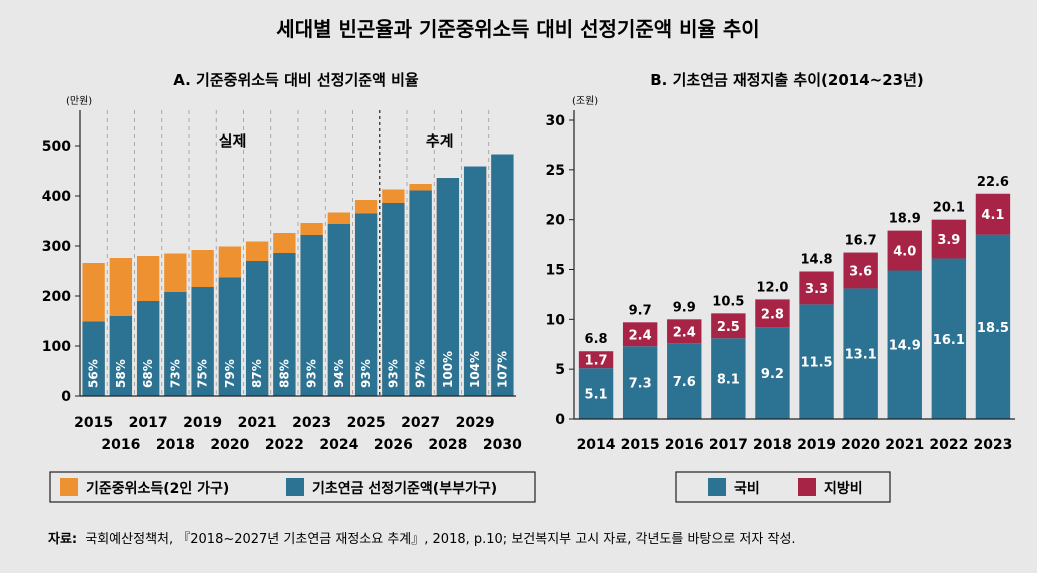 The image size is (1037, 573). Describe the element at coordinates (284, 373) in the screenshot. I see `bar-ratio-label: 88%` at that location.